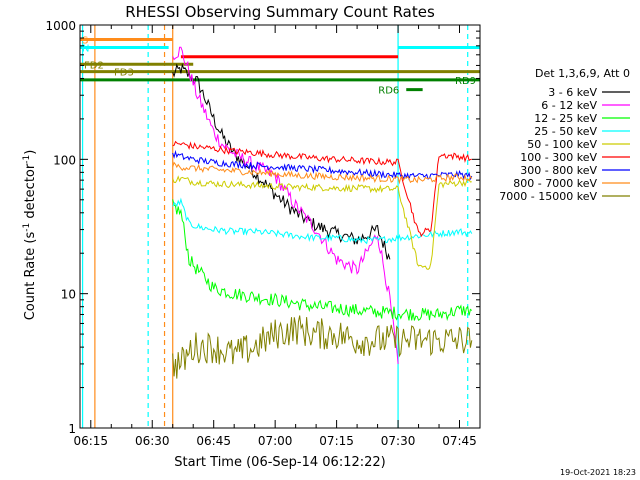 Image resolution: width=640 pixels, height=480 pixels. What do you see at coordinates (558, 170) in the screenshot?
I see `legend-item-label: 300 - 800 keV` at bounding box center [558, 170].